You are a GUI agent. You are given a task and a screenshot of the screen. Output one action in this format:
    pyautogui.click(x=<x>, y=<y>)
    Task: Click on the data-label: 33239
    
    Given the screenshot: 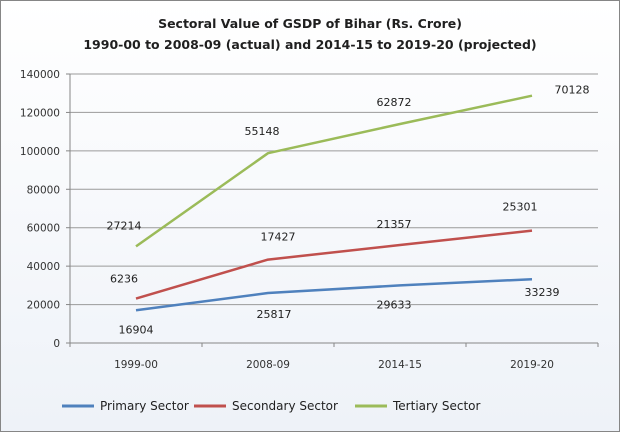 What is the action you would take?
    pyautogui.click(x=542, y=292)
    